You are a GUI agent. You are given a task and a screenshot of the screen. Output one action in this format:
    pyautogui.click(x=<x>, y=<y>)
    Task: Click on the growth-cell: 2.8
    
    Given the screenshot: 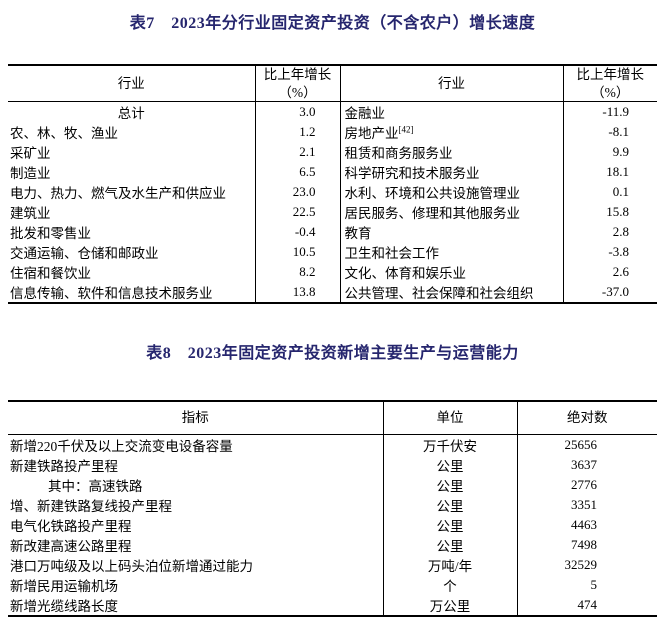 What is the action you would take?
    pyautogui.click(x=620, y=232)
    